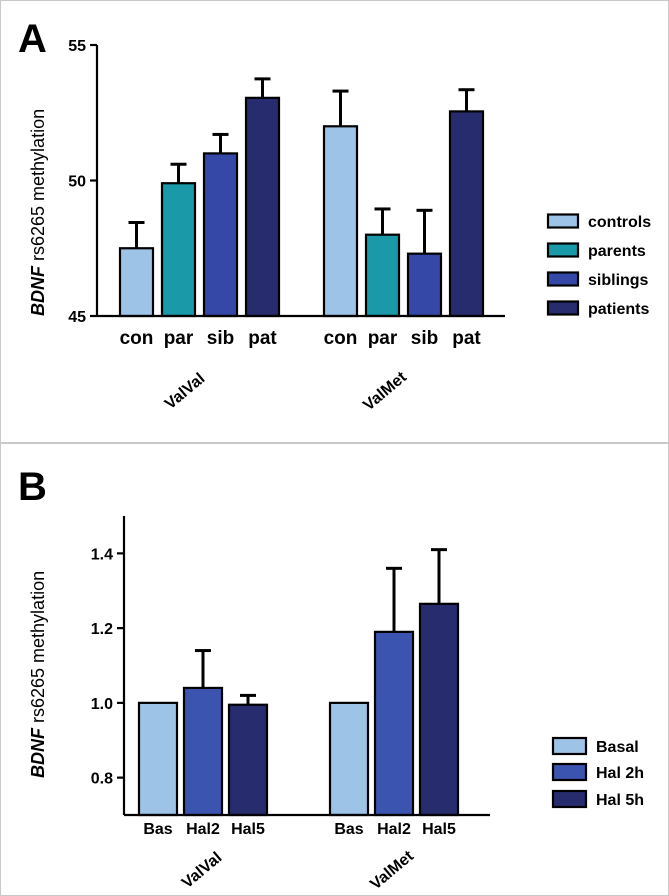 The height and width of the screenshot is (896, 669). Describe the element at coordinates (340, 221) in the screenshot. I see `bar-valmet-controls` at that location.